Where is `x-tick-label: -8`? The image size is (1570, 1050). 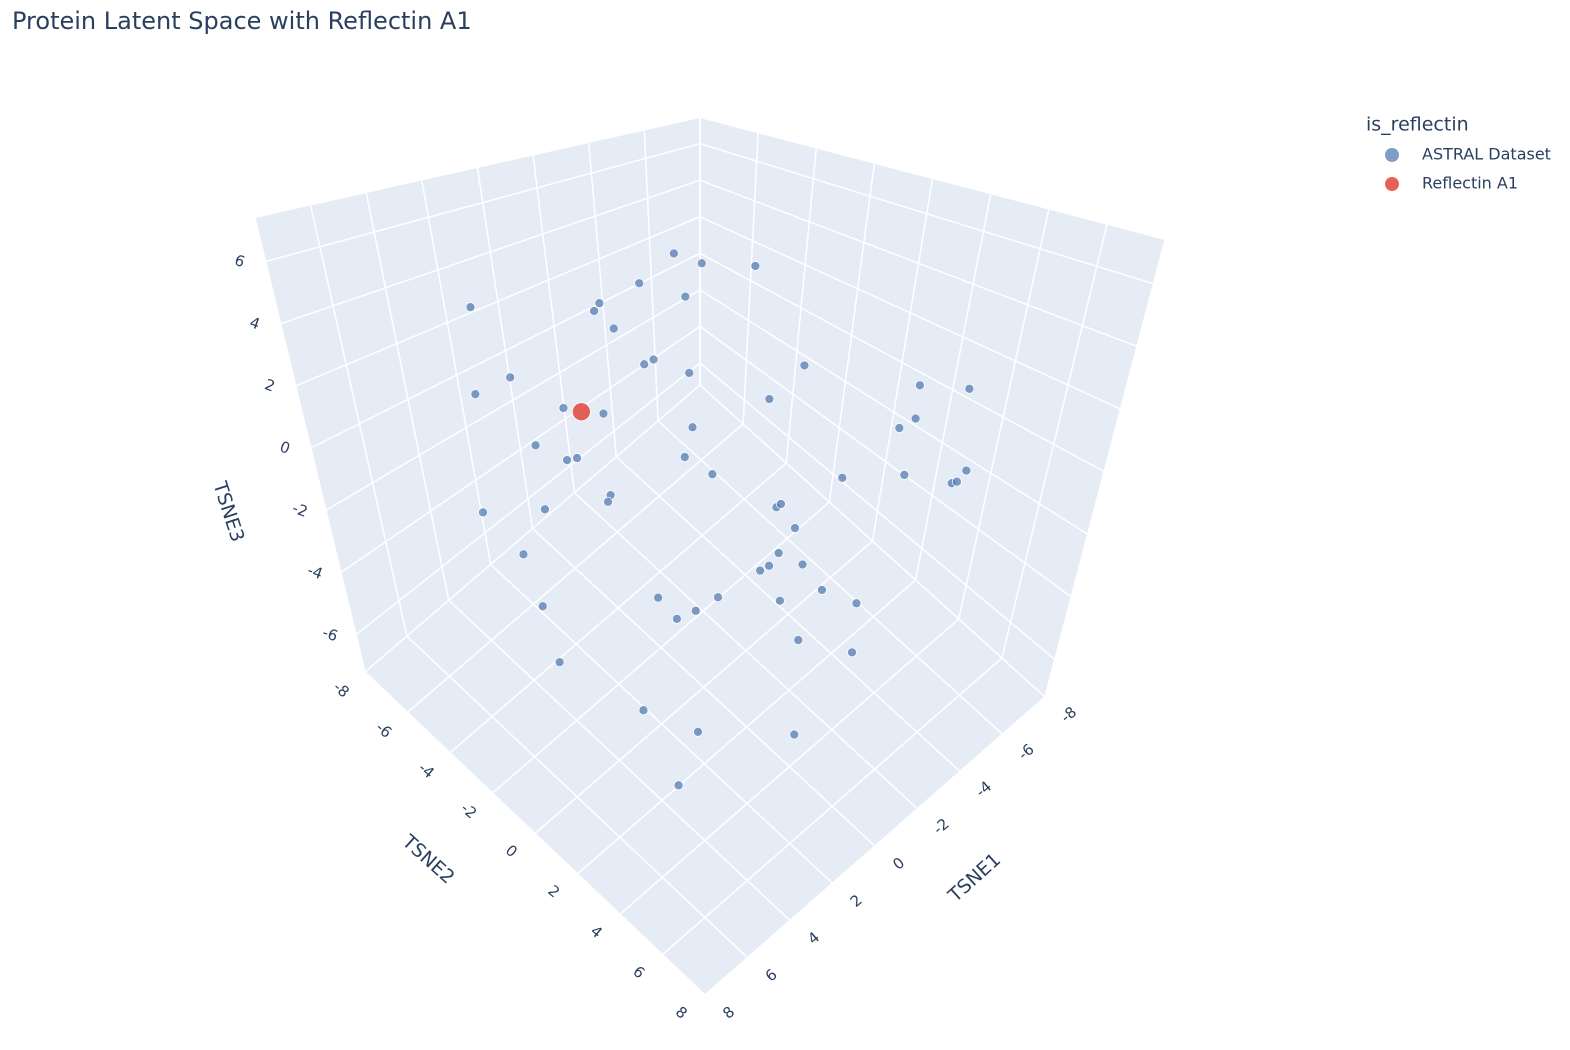
x-tick-label: -8 is located at coordinates (1068, 714).